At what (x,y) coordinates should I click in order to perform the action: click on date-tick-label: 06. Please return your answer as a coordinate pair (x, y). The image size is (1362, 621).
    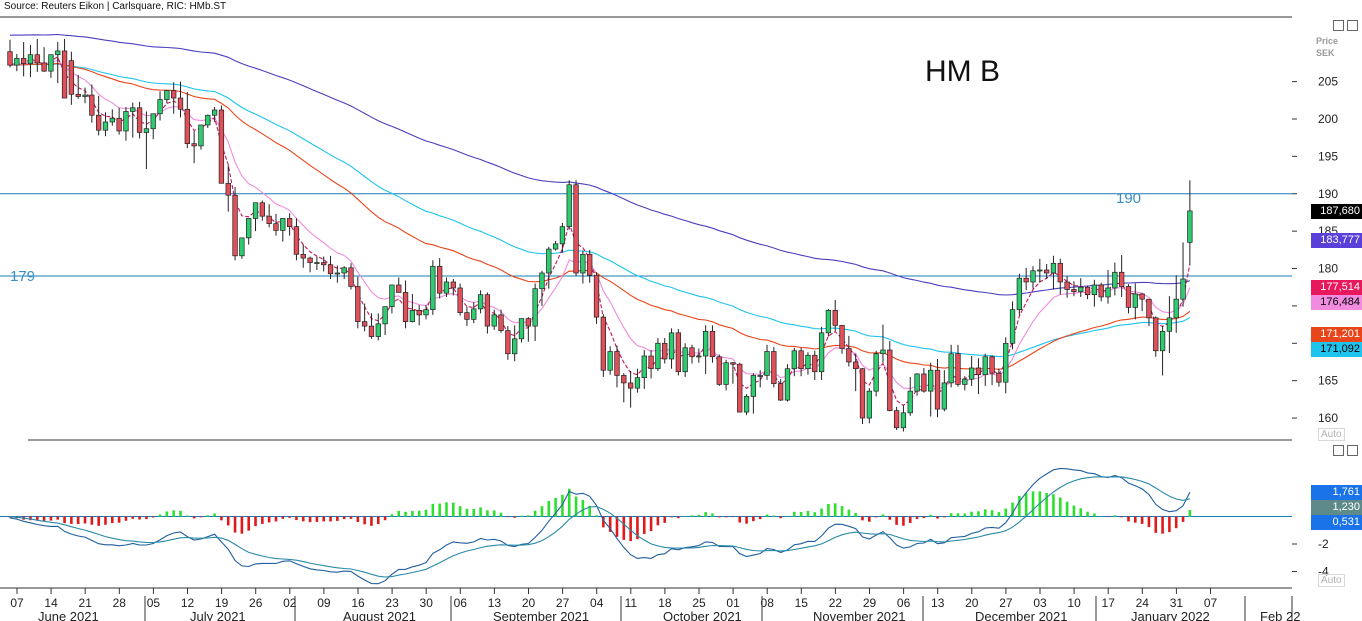
    Looking at the image, I should click on (904, 603).